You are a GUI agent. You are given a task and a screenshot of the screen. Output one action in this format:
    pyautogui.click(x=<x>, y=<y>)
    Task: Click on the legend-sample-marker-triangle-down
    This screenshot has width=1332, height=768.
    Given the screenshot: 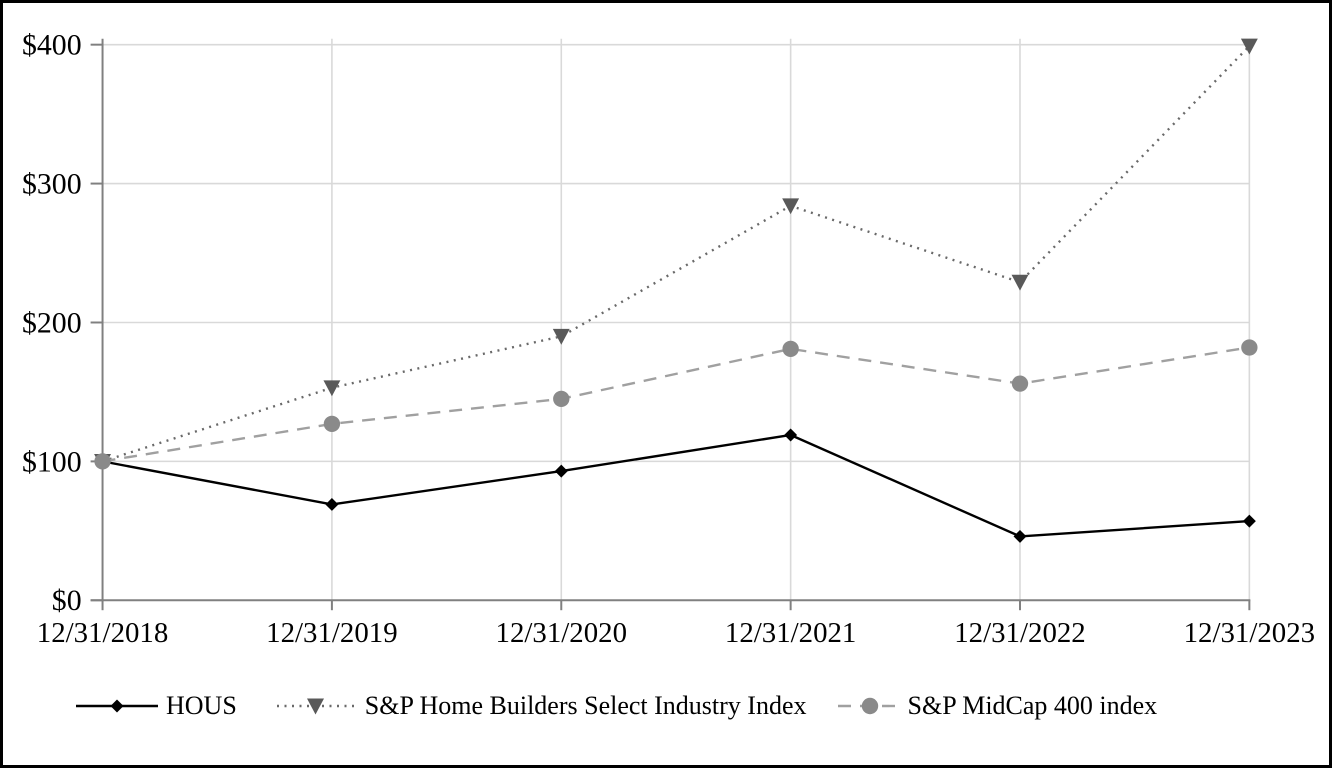 What is the action you would take?
    pyautogui.click(x=315, y=706)
    